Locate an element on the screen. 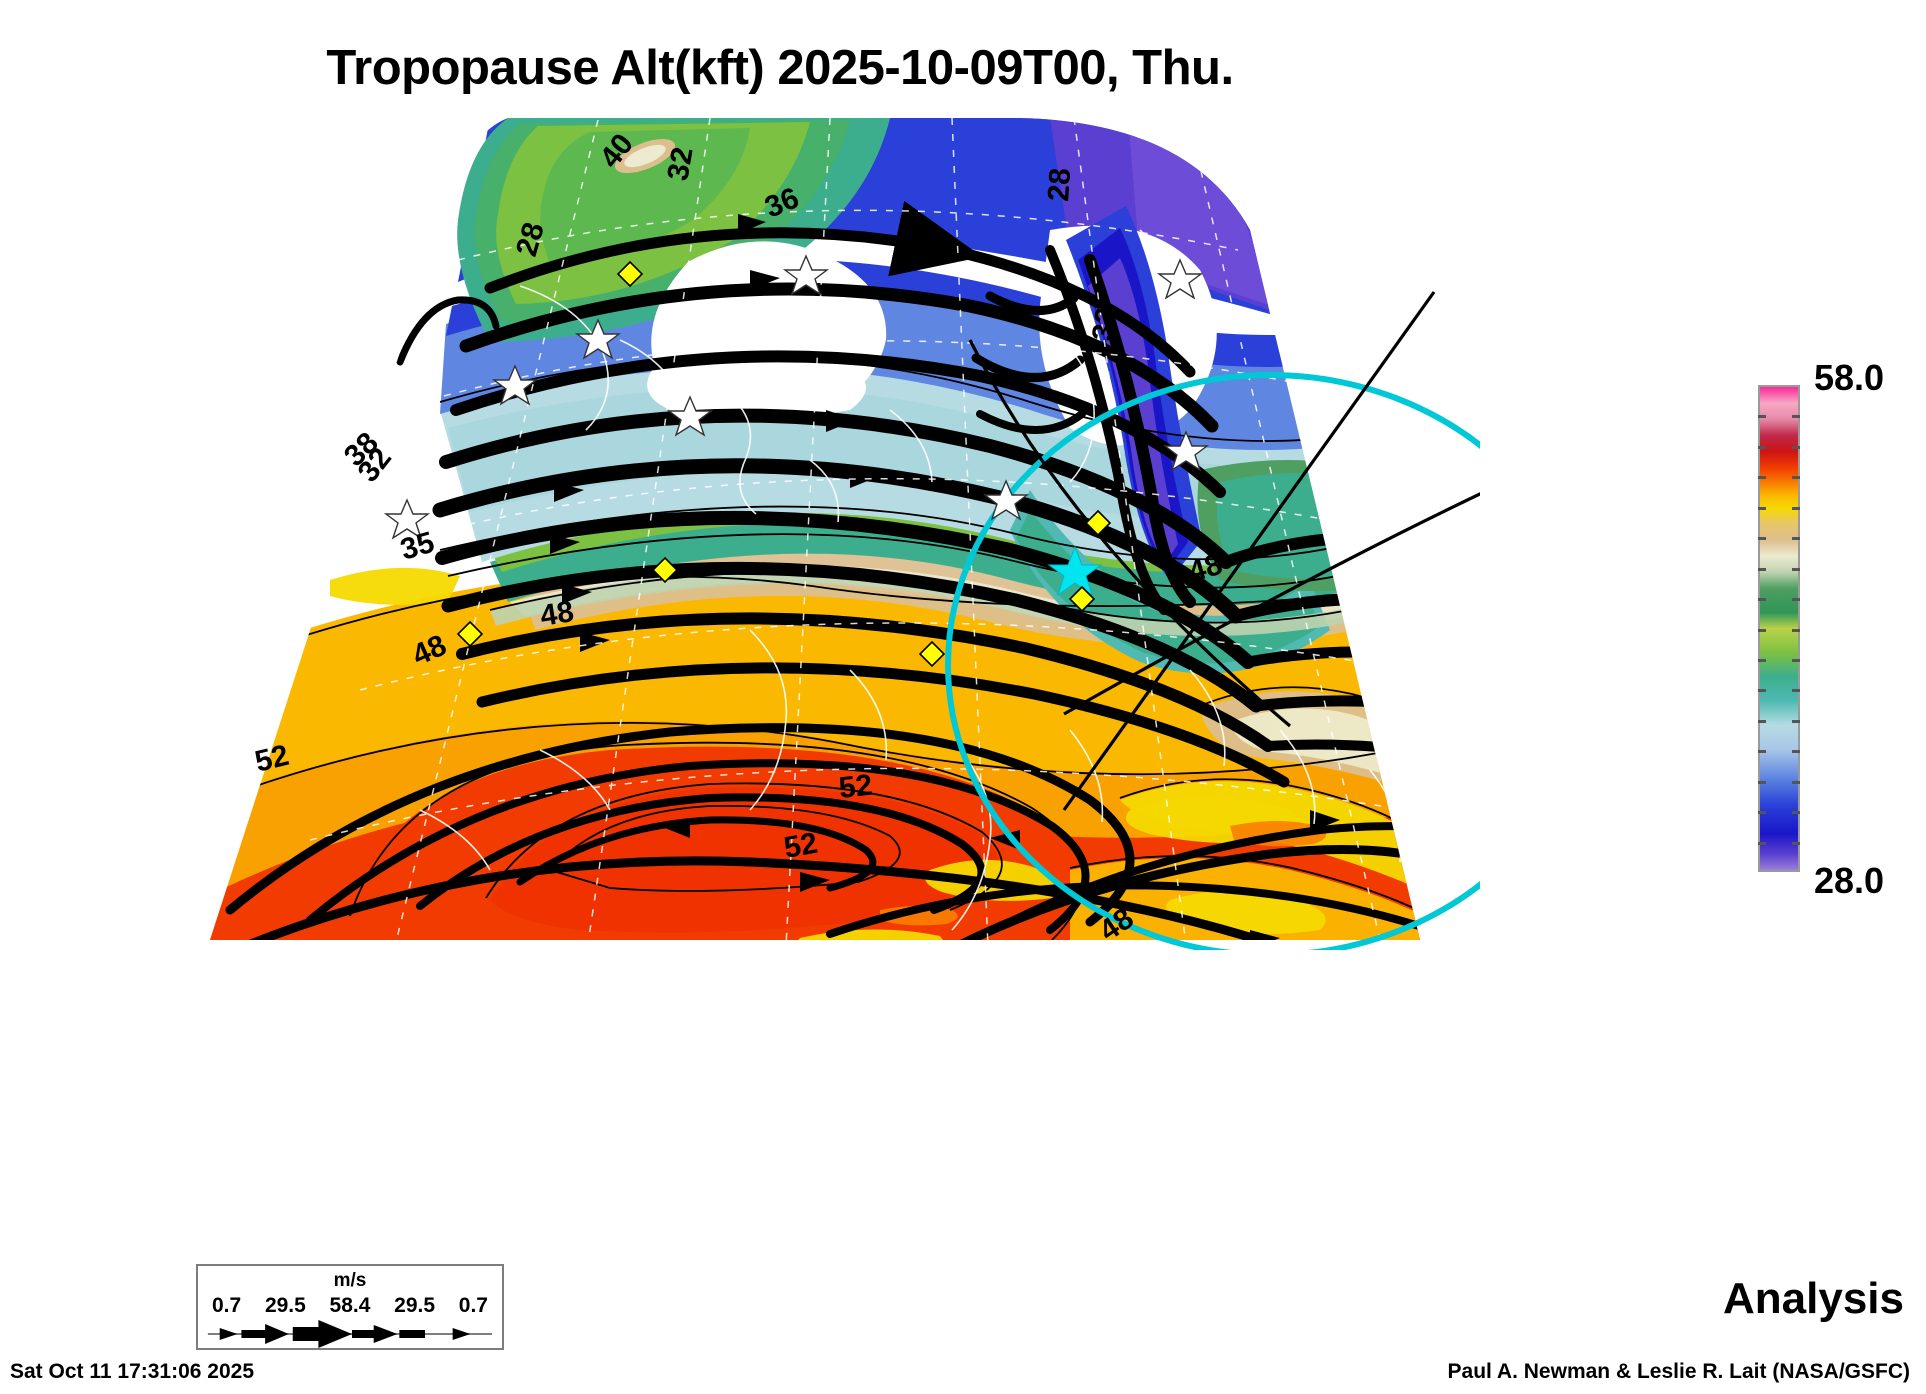 This screenshot has width=1926, height=1394. white-star-marker is located at coordinates (796, 397).